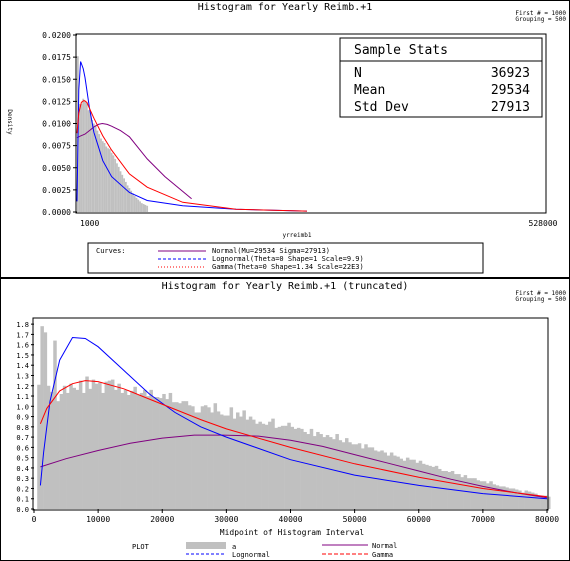  I want to click on first-note: First # = 1000, so click(540, 13).